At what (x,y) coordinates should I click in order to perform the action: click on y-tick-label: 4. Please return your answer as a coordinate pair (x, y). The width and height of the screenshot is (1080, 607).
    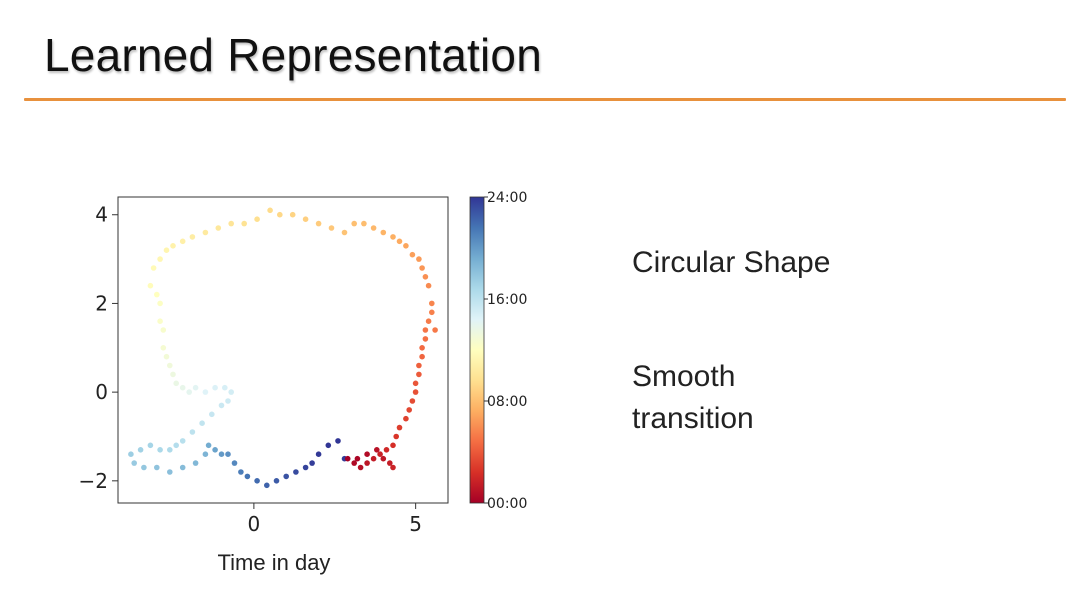
    Looking at the image, I should click on (101, 215).